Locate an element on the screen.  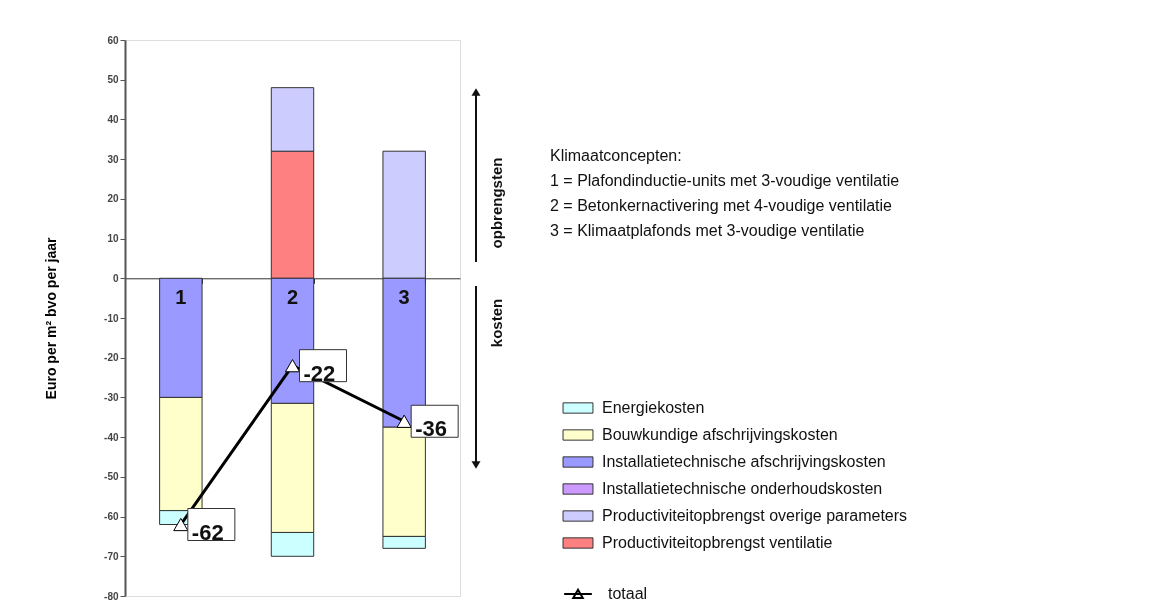
y-axis-title: Euro per m² bvo per jaar is located at coordinates (51, 318).